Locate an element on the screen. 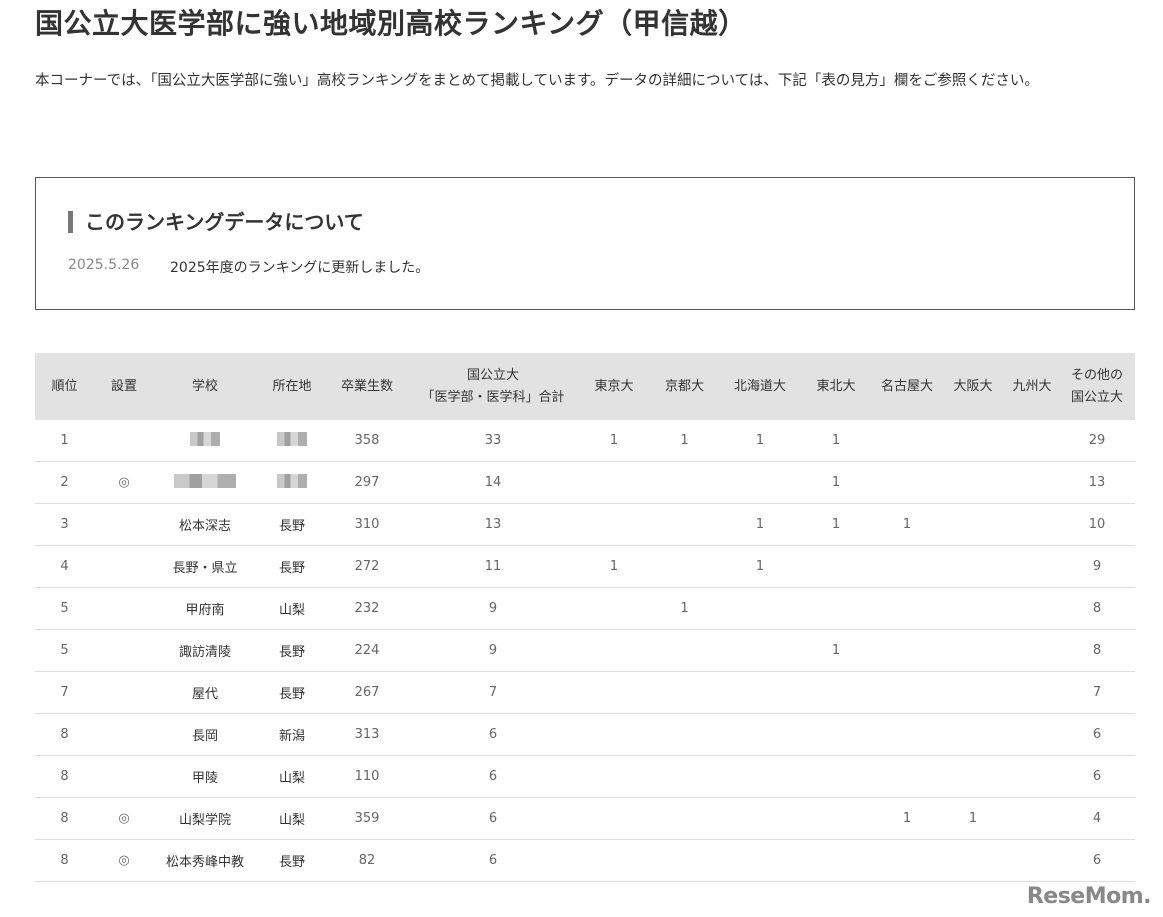  table-row: 8 甲陵 山梨 110 6 6 is located at coordinates (585, 776).